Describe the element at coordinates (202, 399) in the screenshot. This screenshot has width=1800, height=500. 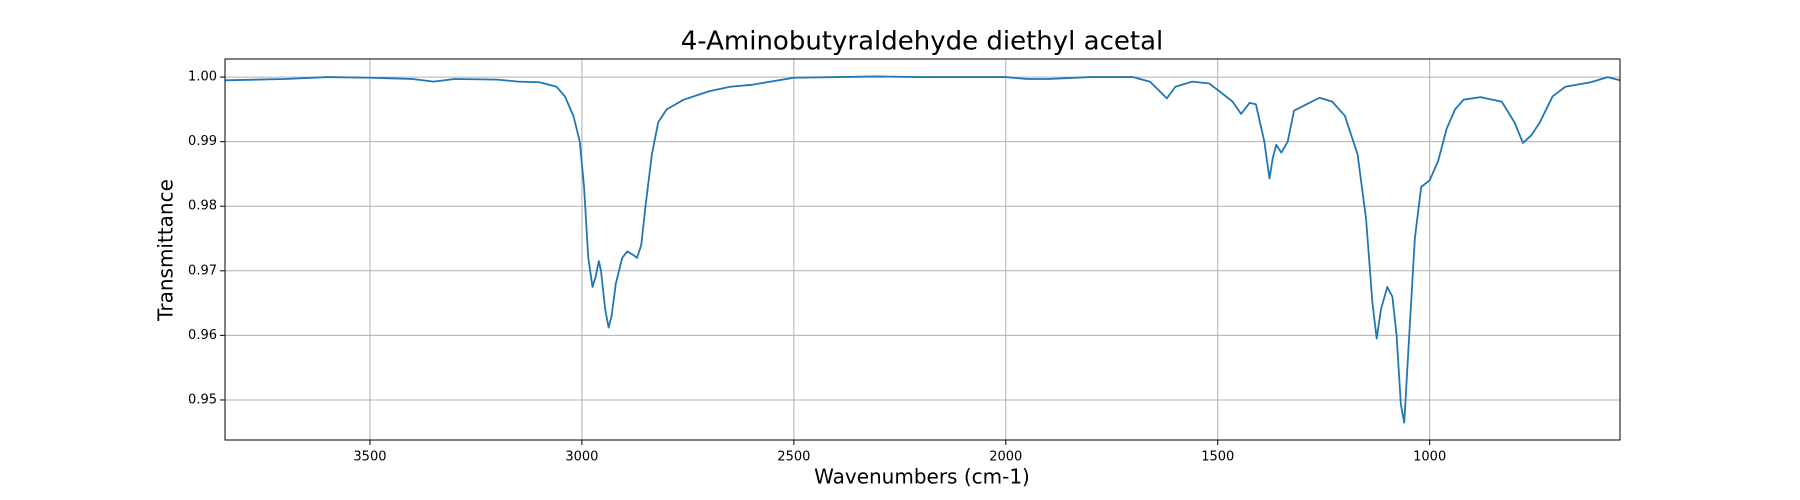
I see `y-tick-label: 0.95` at that location.